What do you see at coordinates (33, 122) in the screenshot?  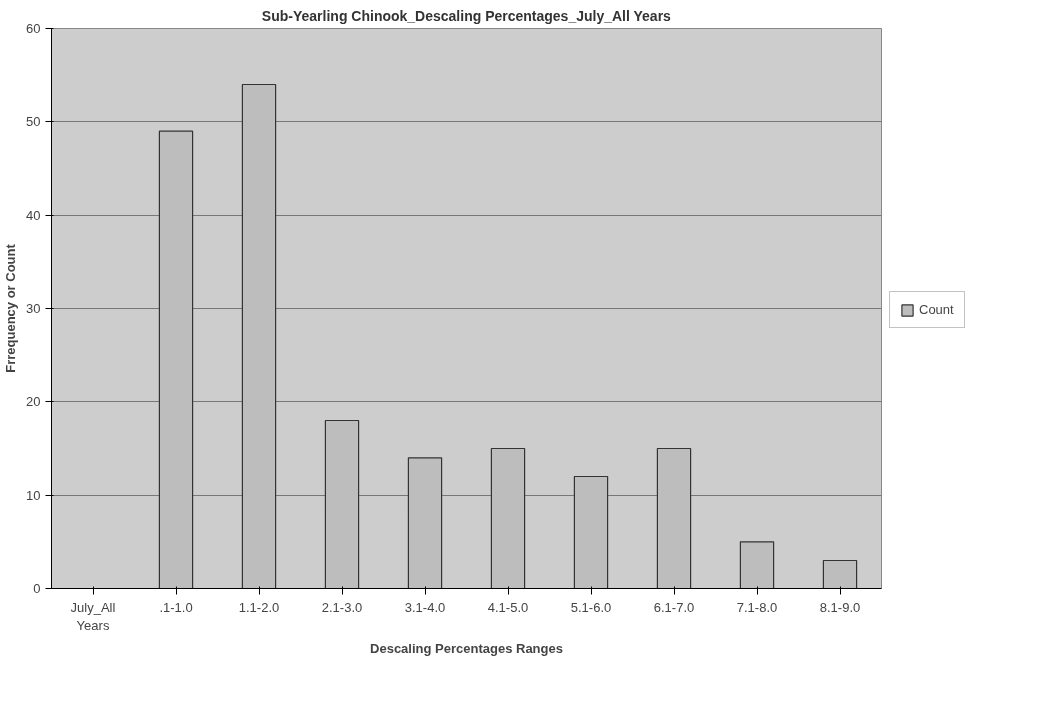 I see `y-tick-label: 50` at bounding box center [33, 122].